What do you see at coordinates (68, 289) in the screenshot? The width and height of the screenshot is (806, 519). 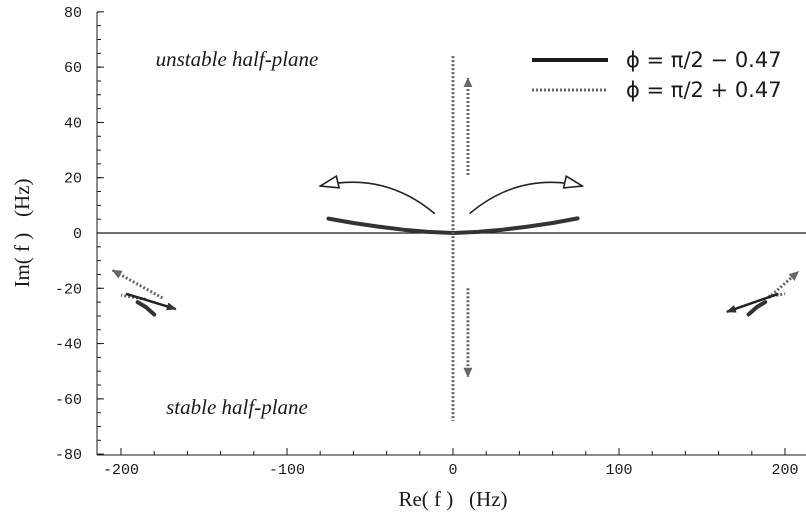 I see `y-tick-label: -20` at bounding box center [68, 289].